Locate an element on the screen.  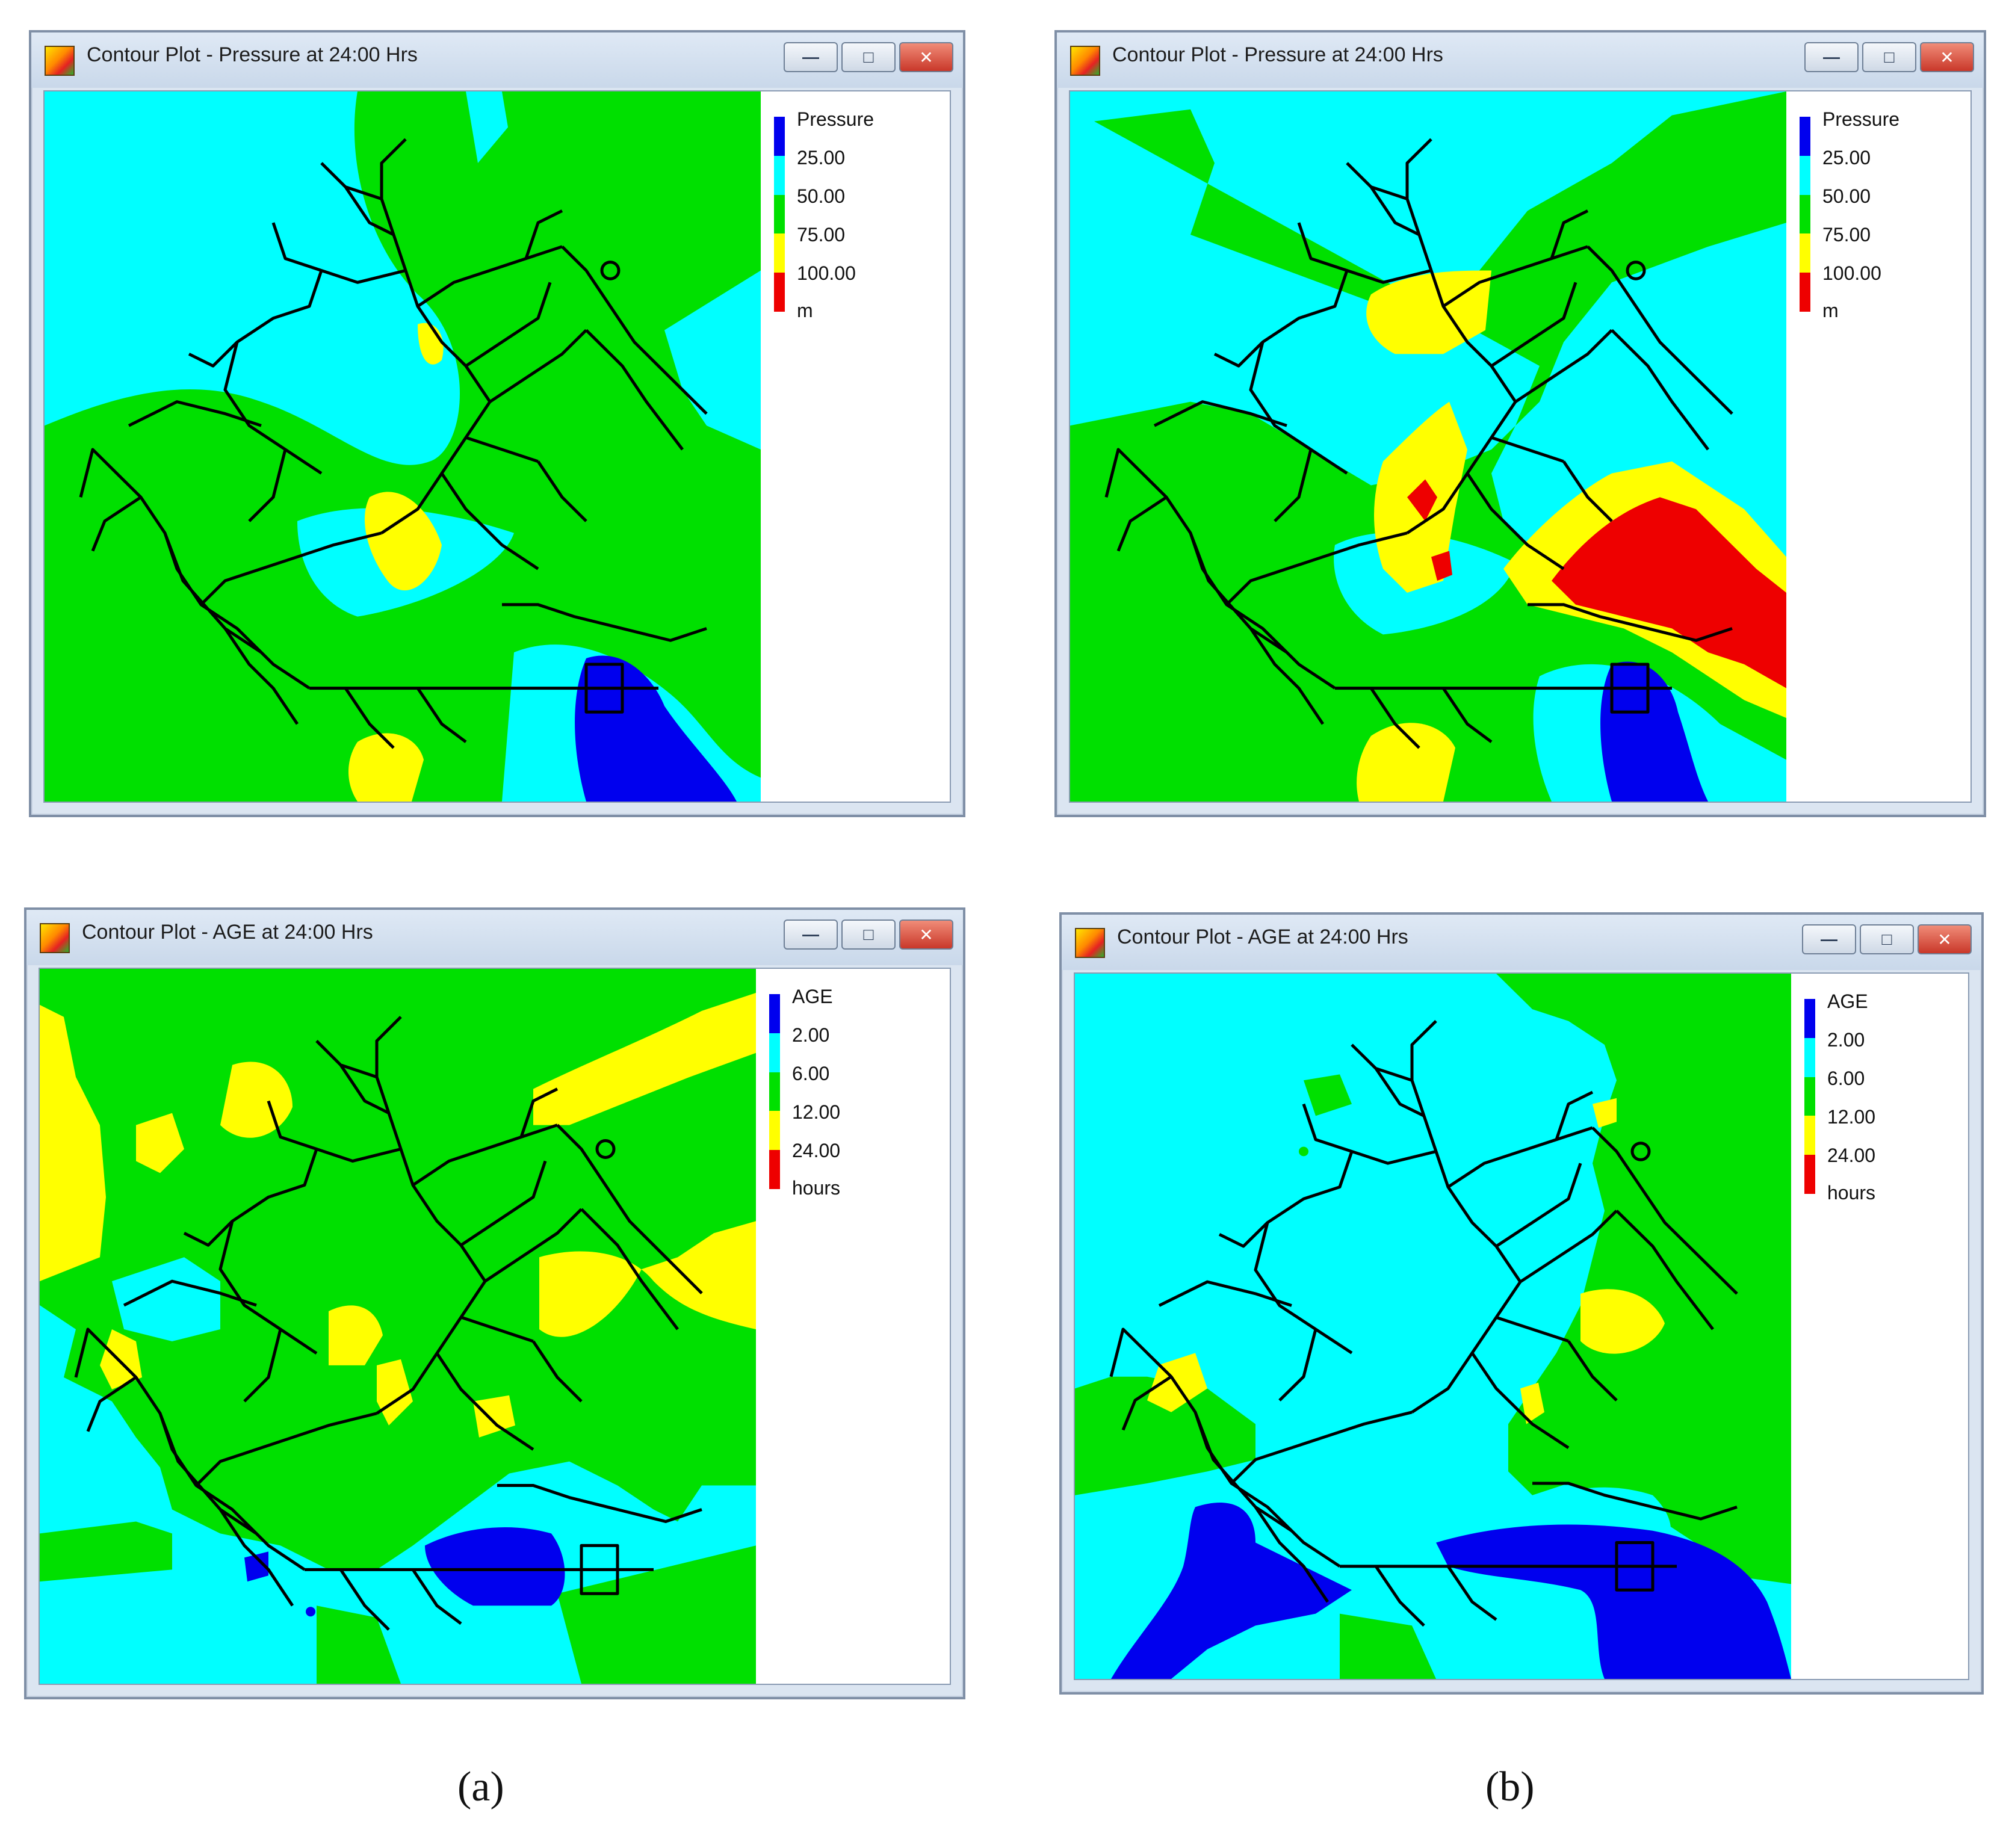
legend-title: Pressure is located at coordinates (1861, 119).